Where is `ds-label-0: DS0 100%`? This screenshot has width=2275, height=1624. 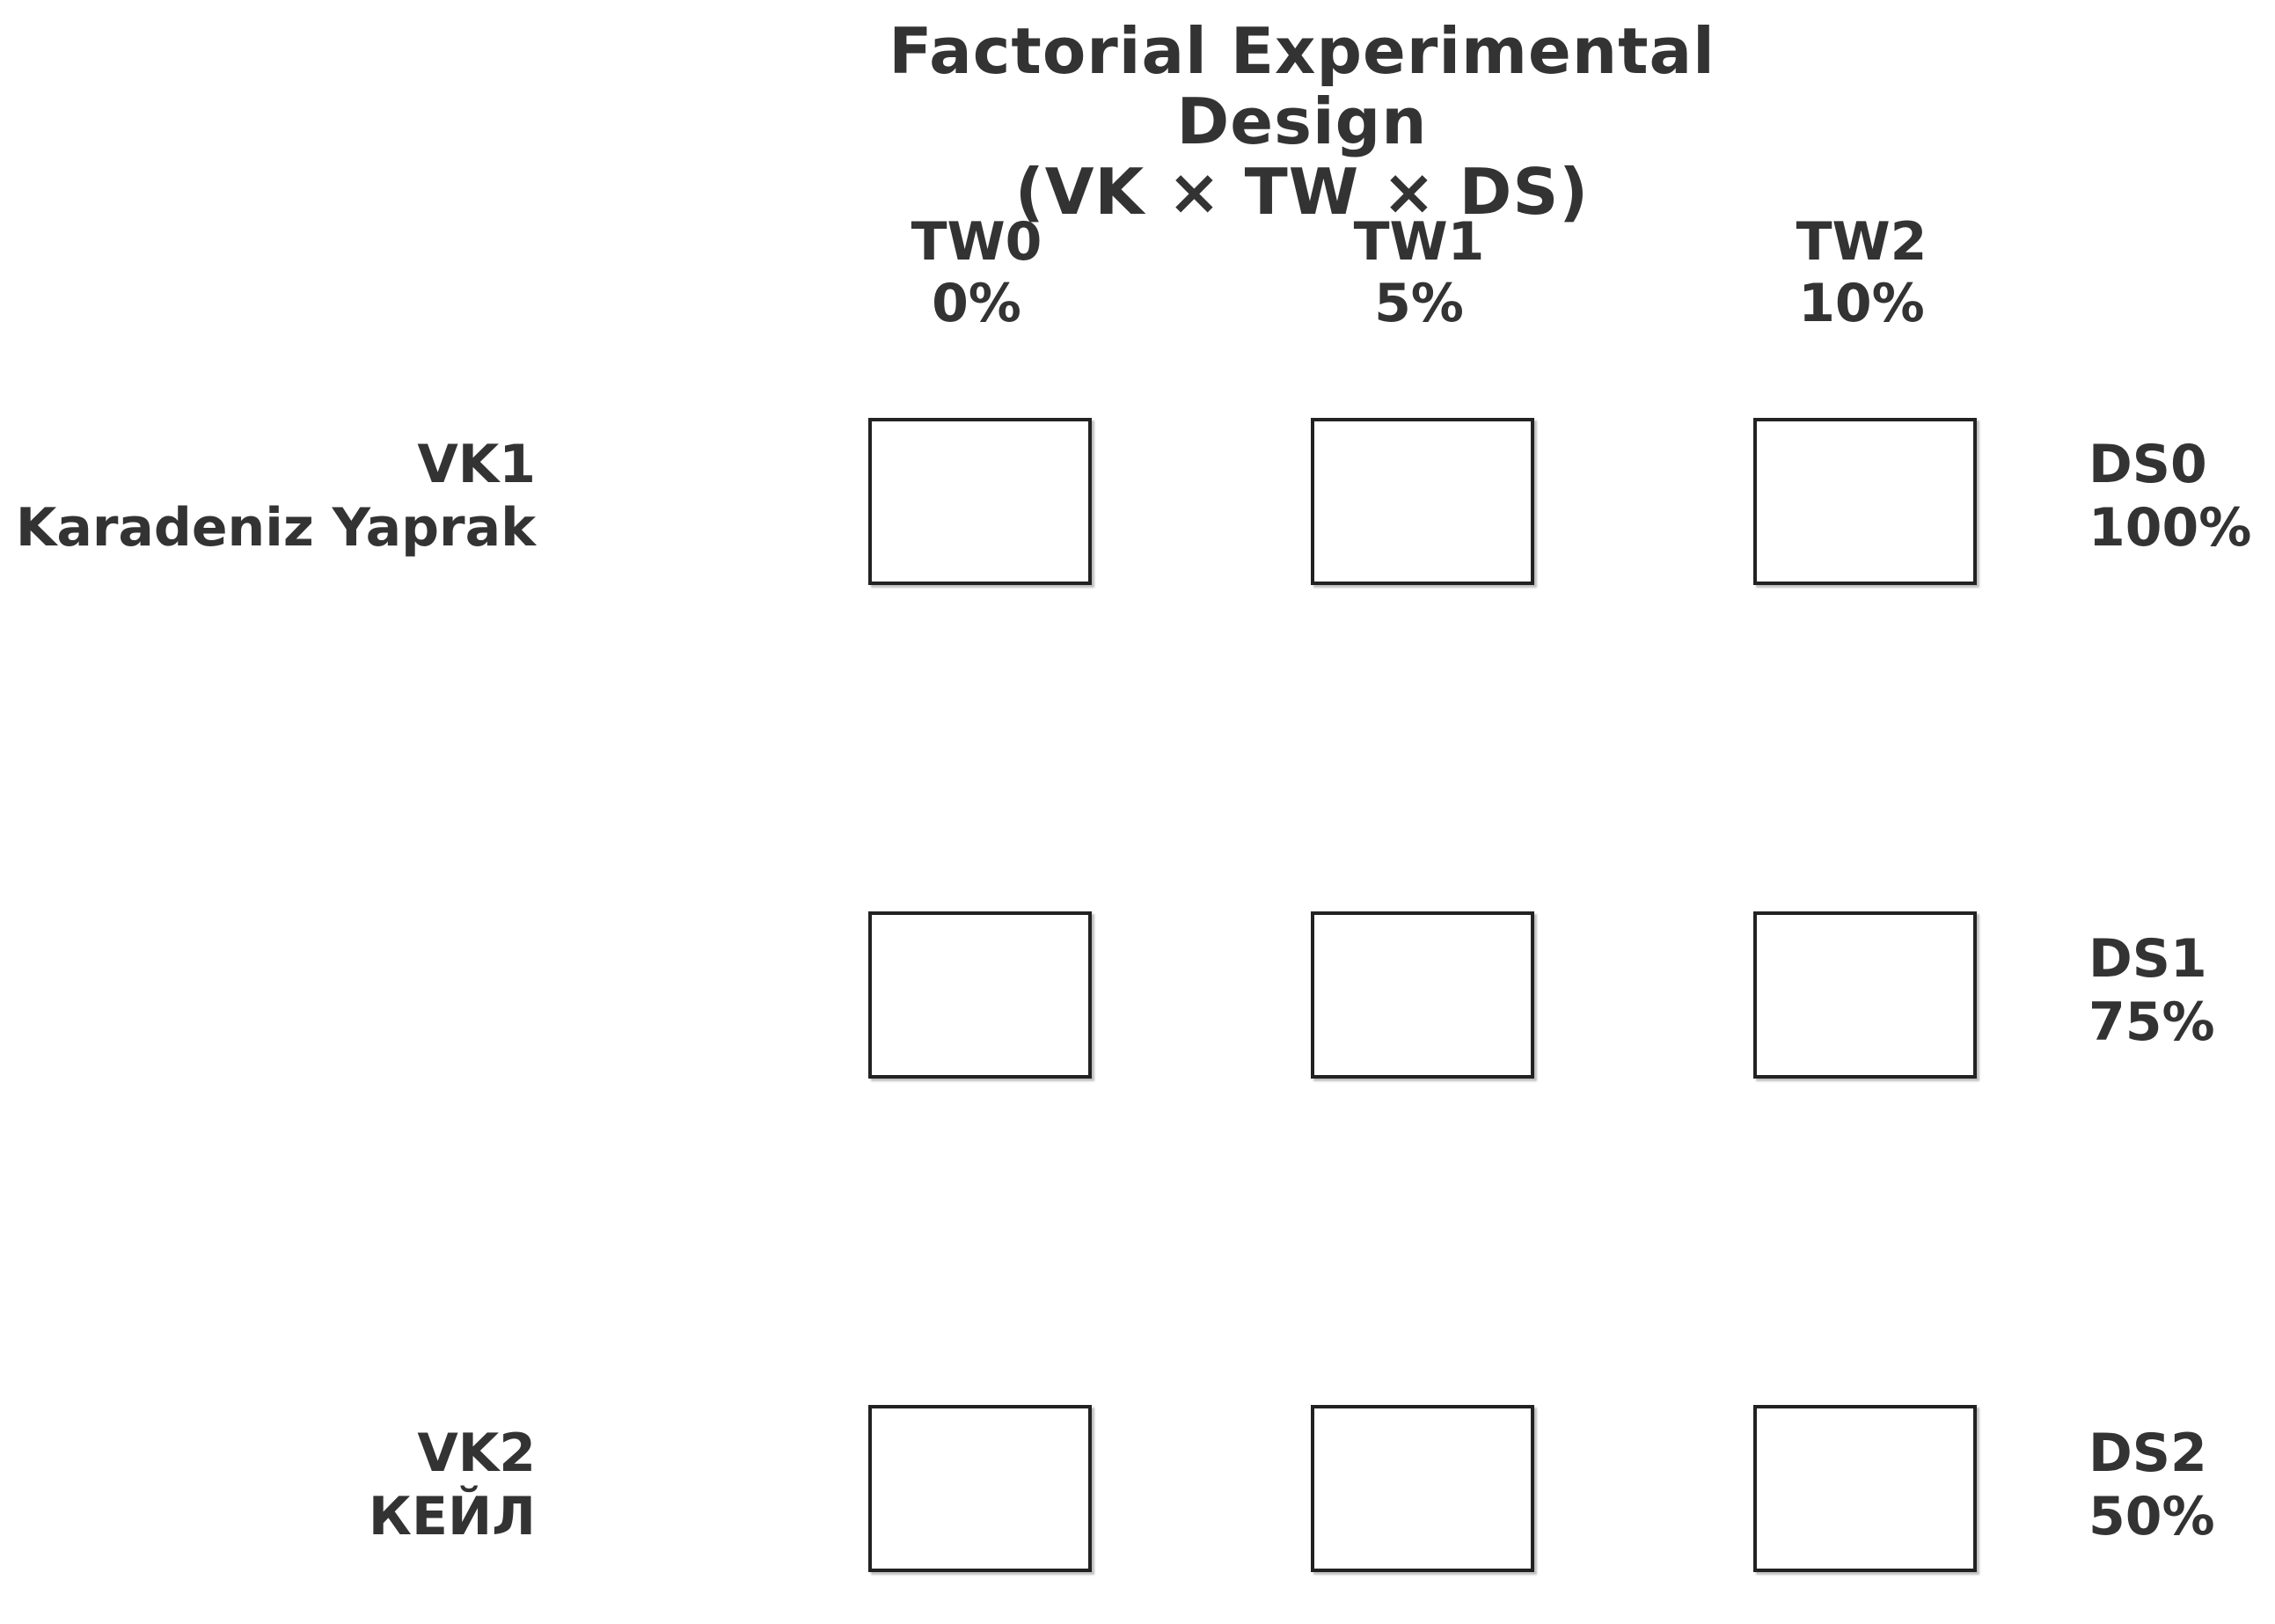
ds-label-0: DS0 100% is located at coordinates (2169, 496).